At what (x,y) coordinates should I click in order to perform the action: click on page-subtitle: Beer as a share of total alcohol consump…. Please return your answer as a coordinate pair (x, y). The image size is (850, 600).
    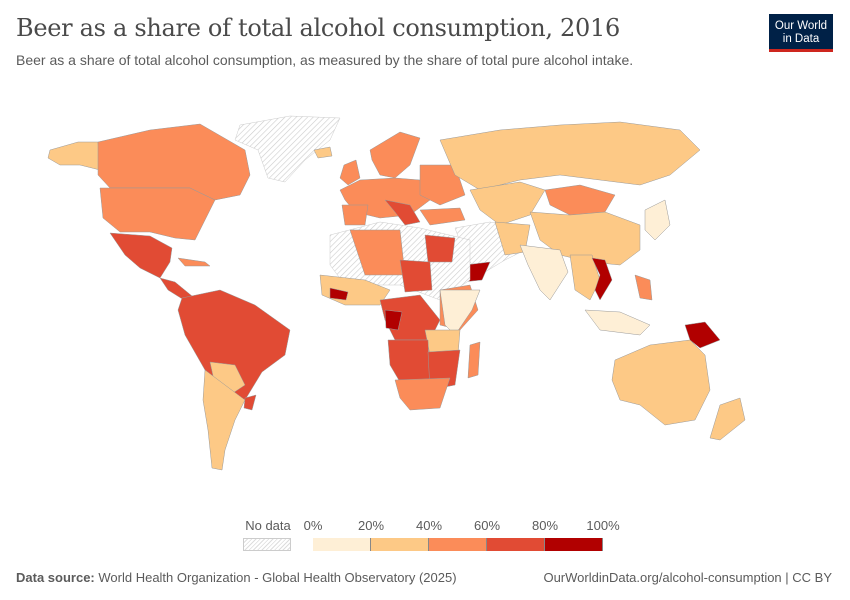
    Looking at the image, I should click on (325, 60).